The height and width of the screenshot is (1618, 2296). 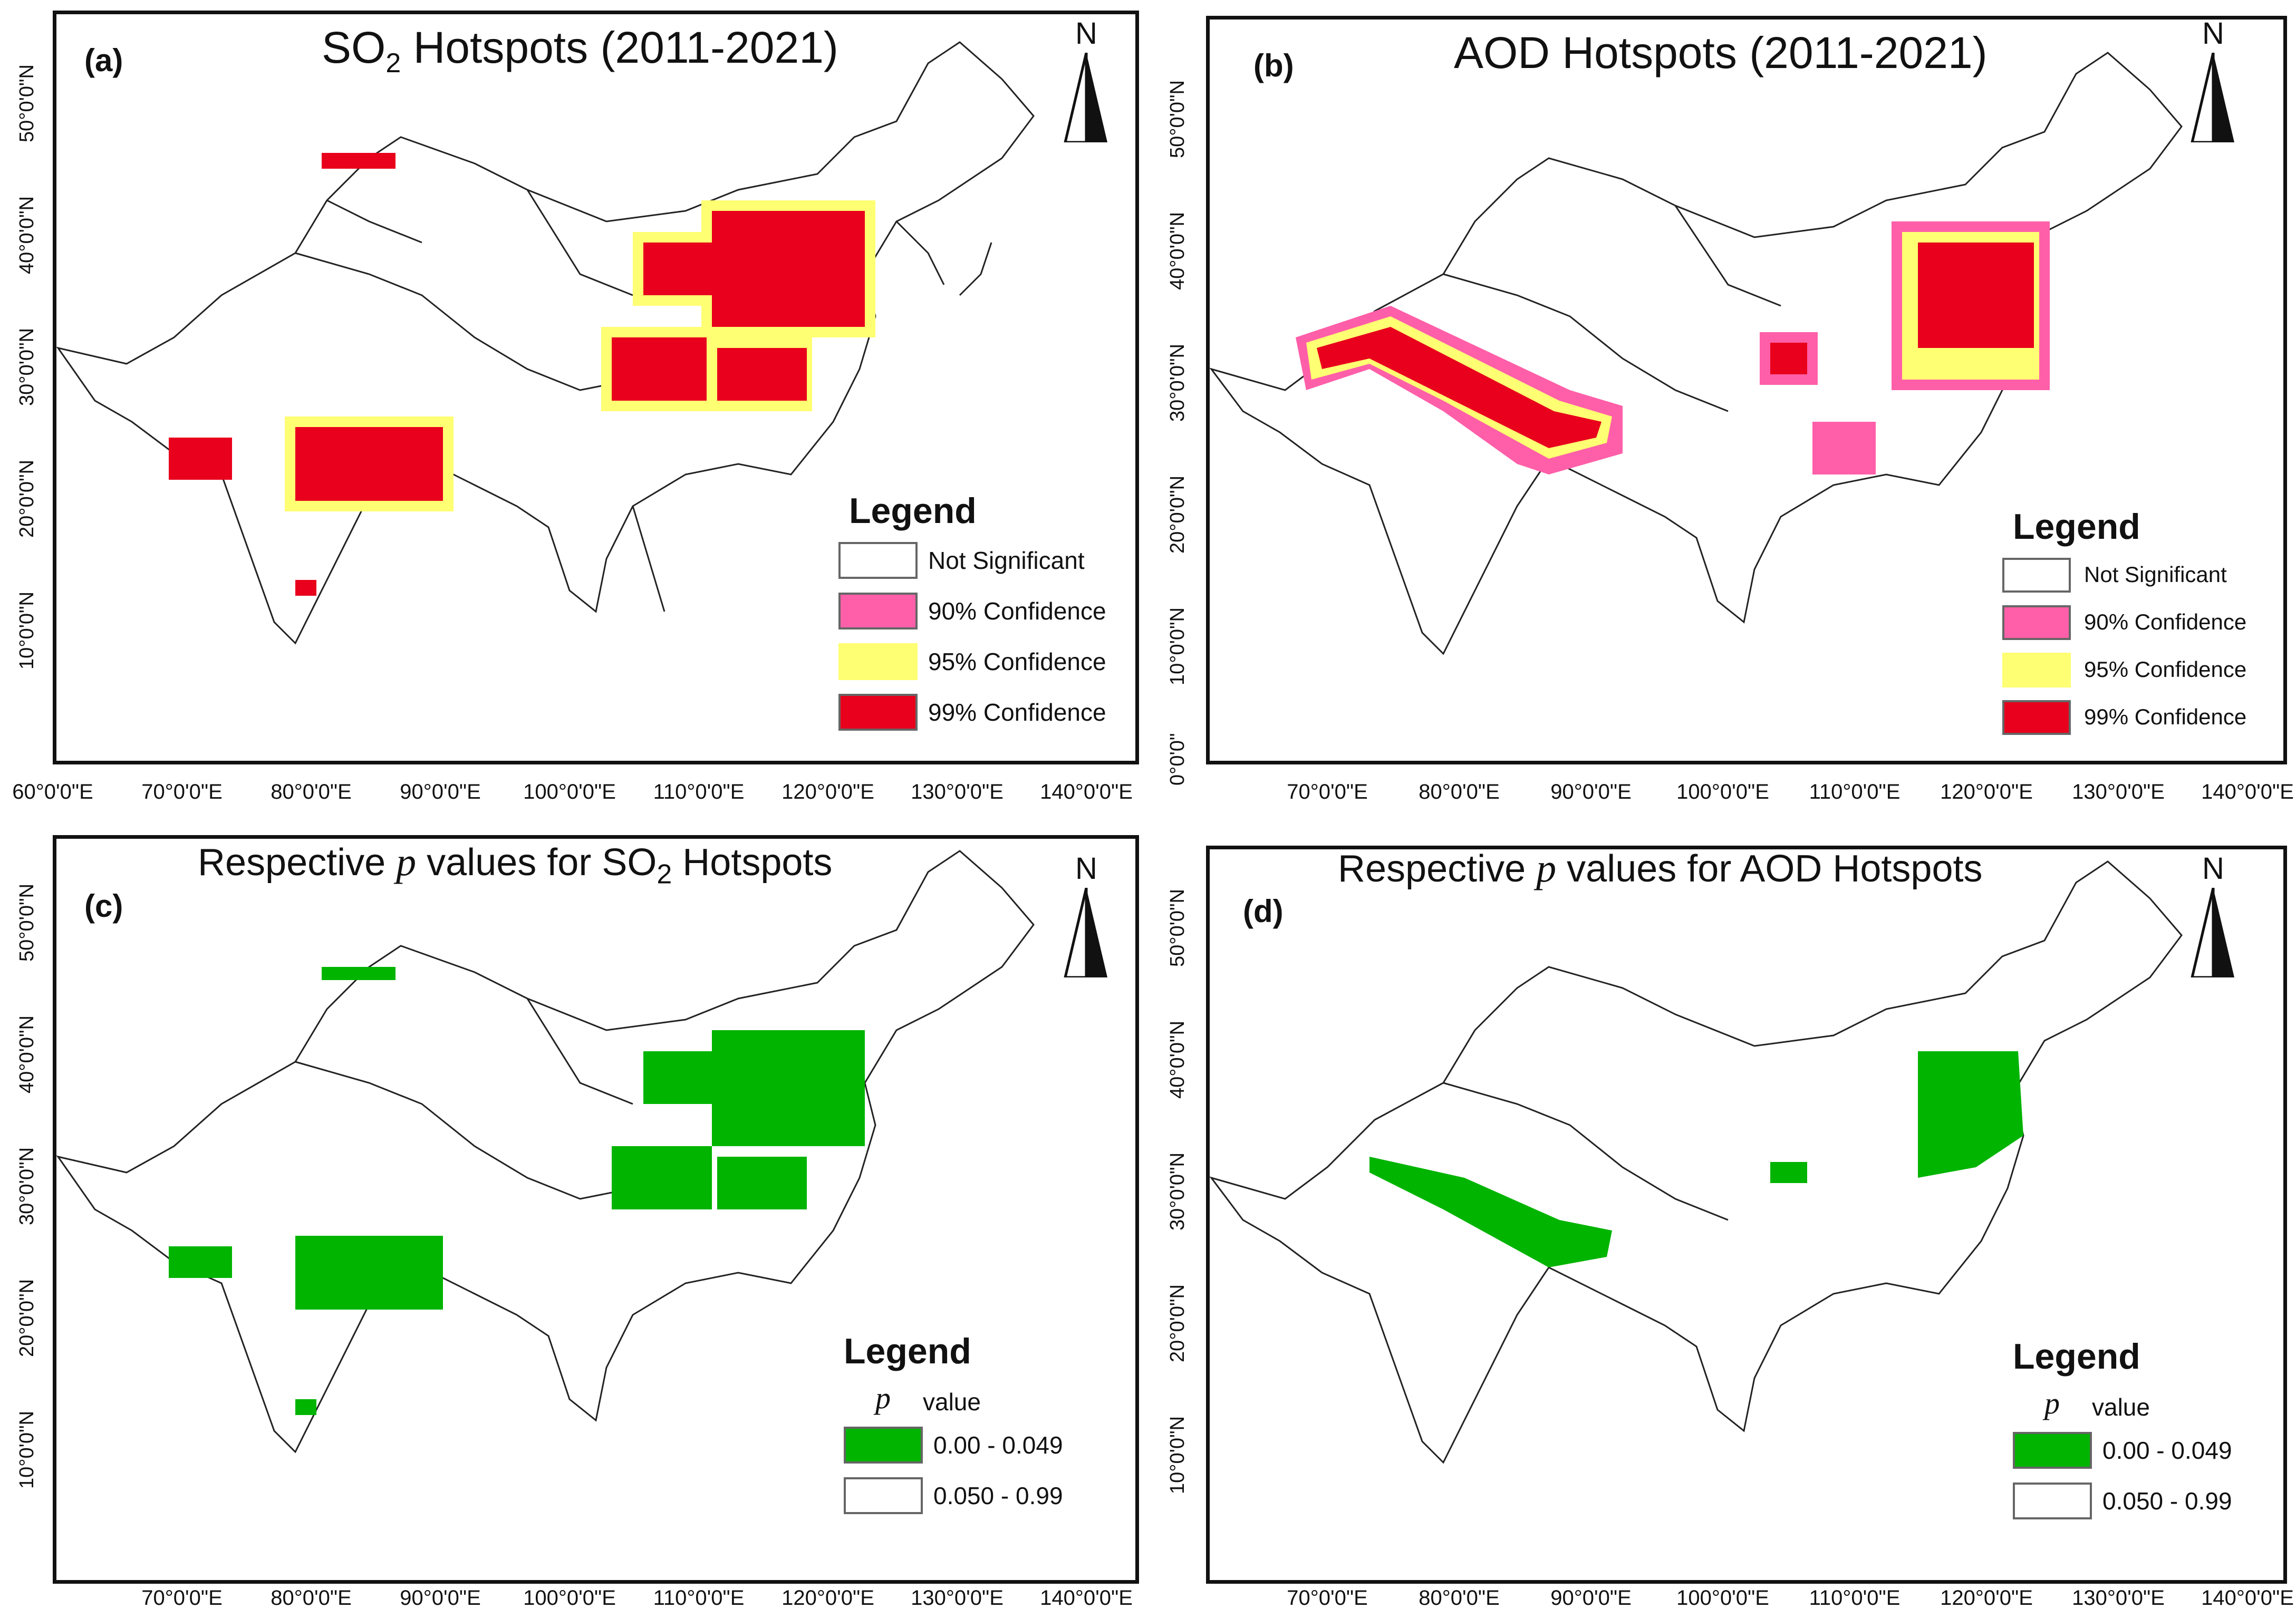 What do you see at coordinates (2212, 933) in the screenshot?
I see `north-arrow-icon` at bounding box center [2212, 933].